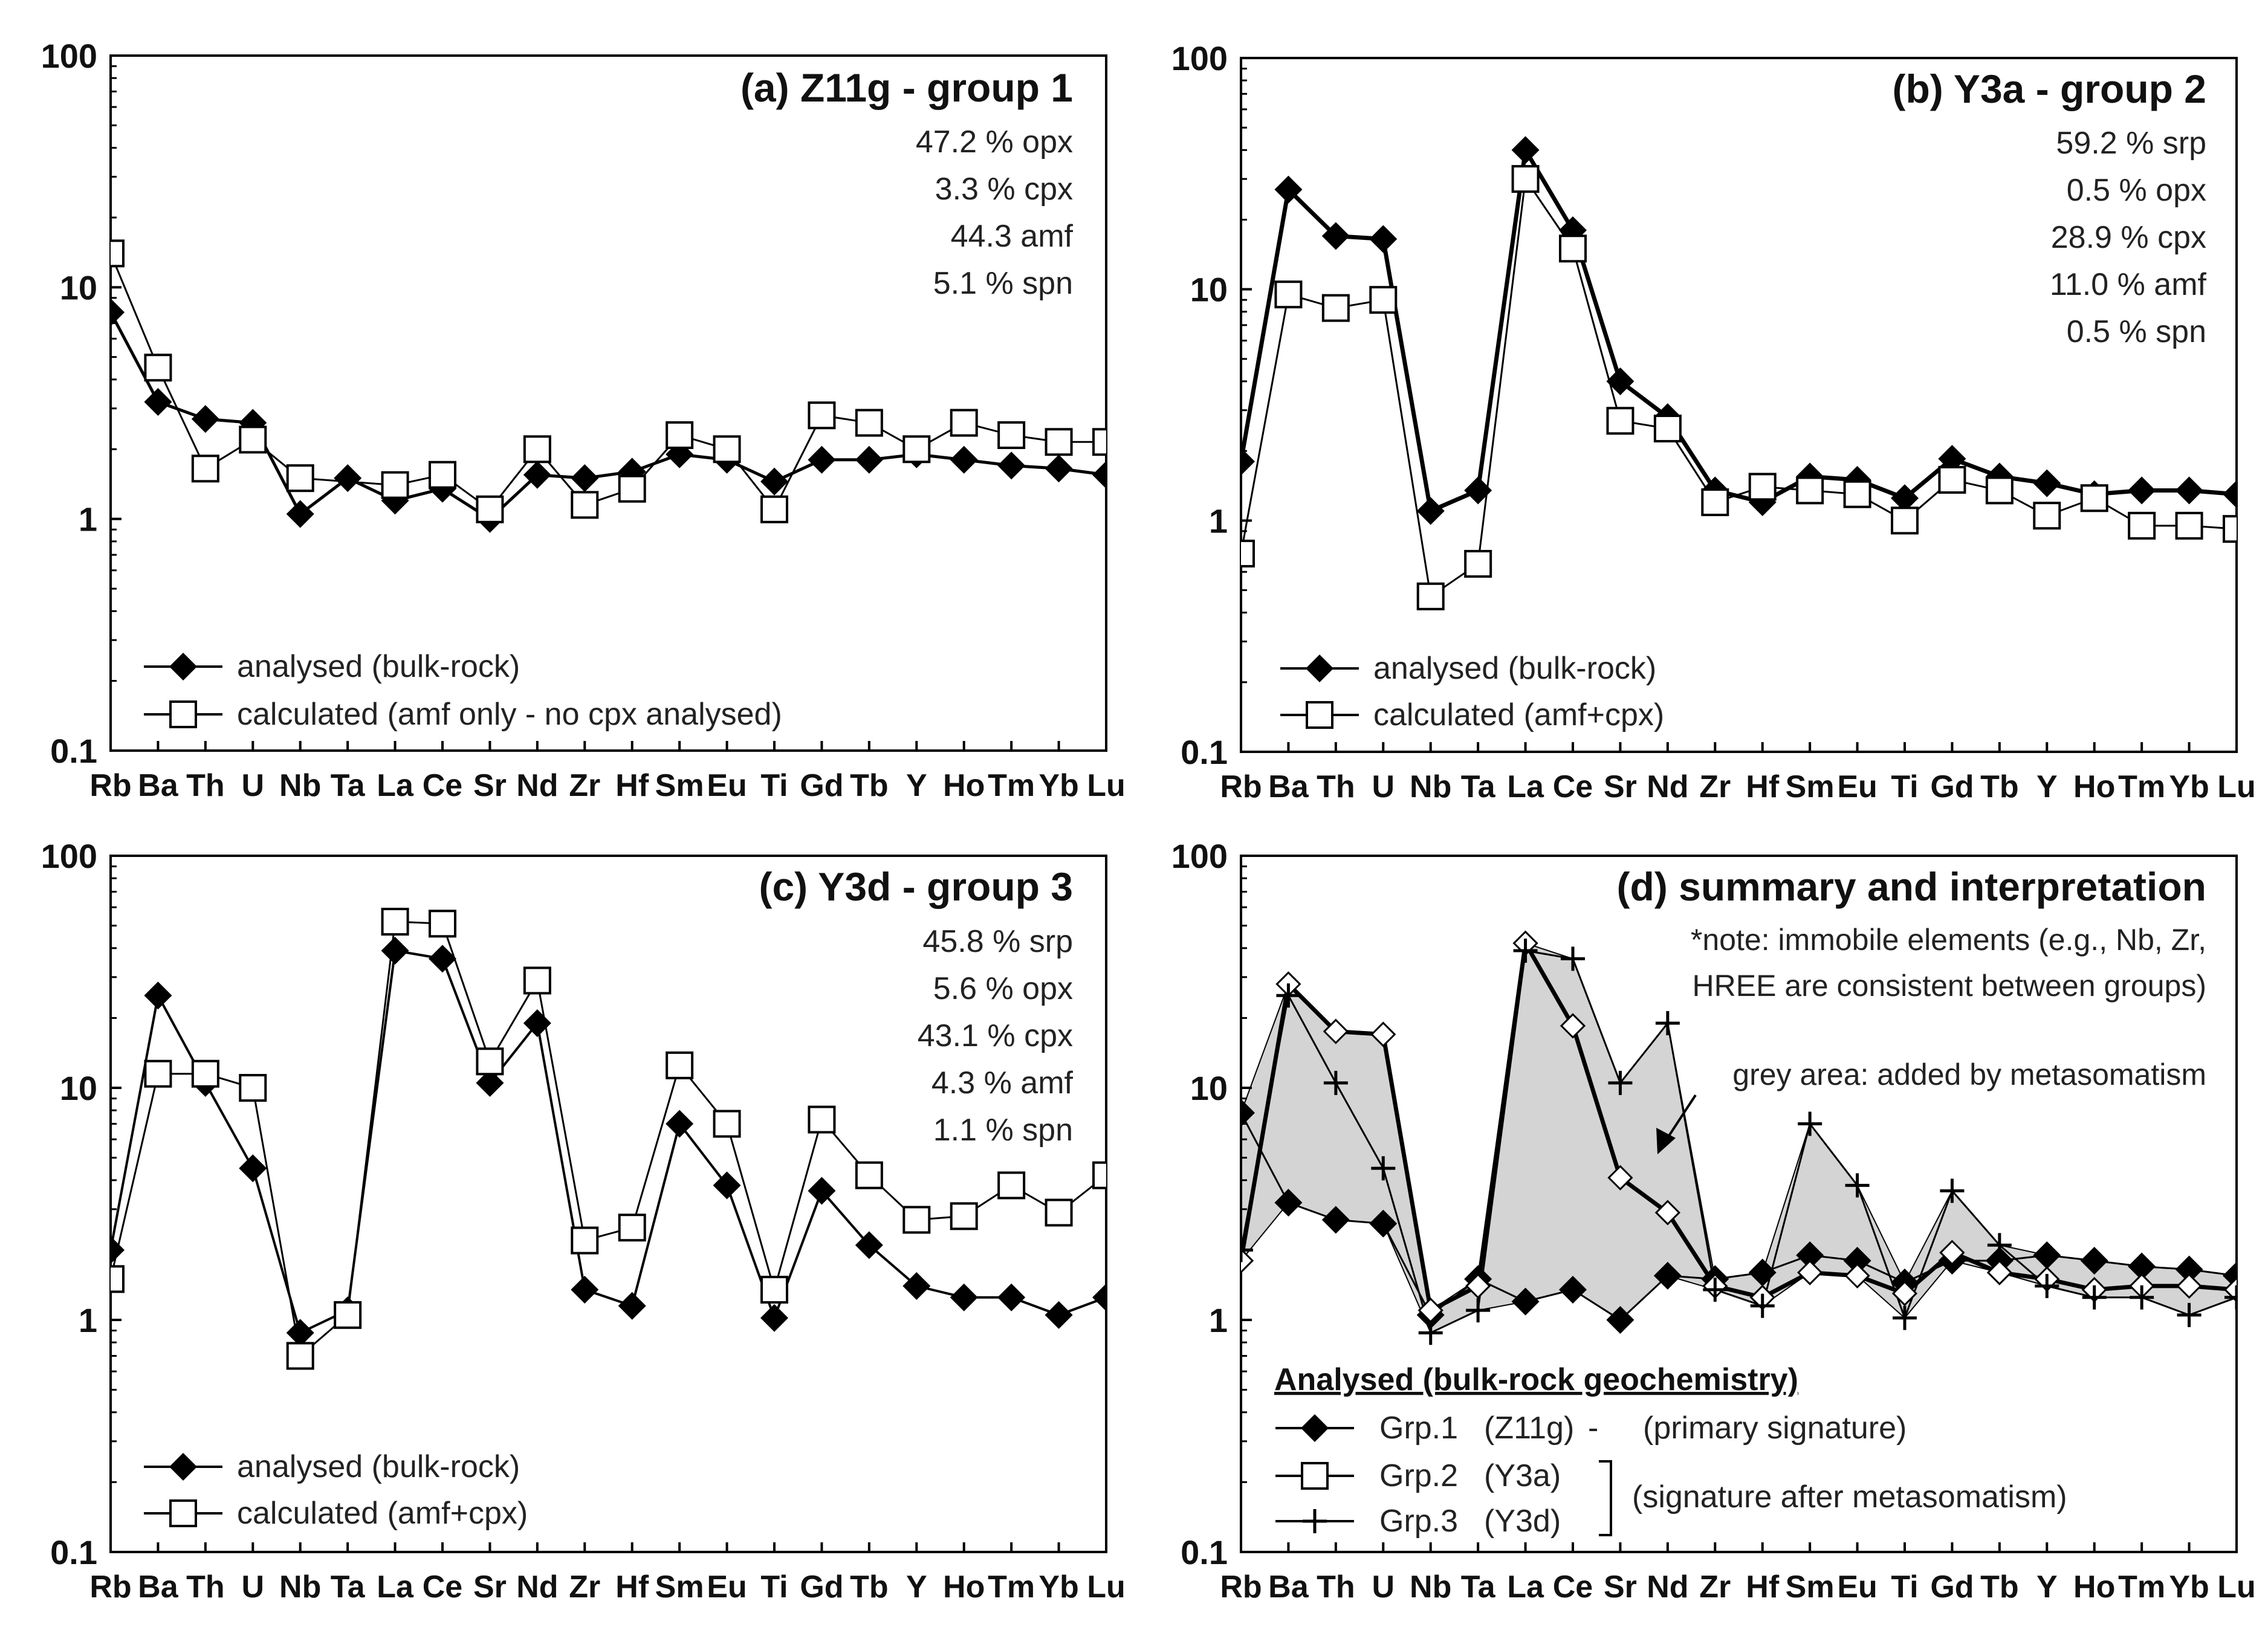 This screenshot has height=1636, width=2268. What do you see at coordinates (1418, 1475) in the screenshot?
I see `legend-label: Grp.2` at bounding box center [1418, 1475].